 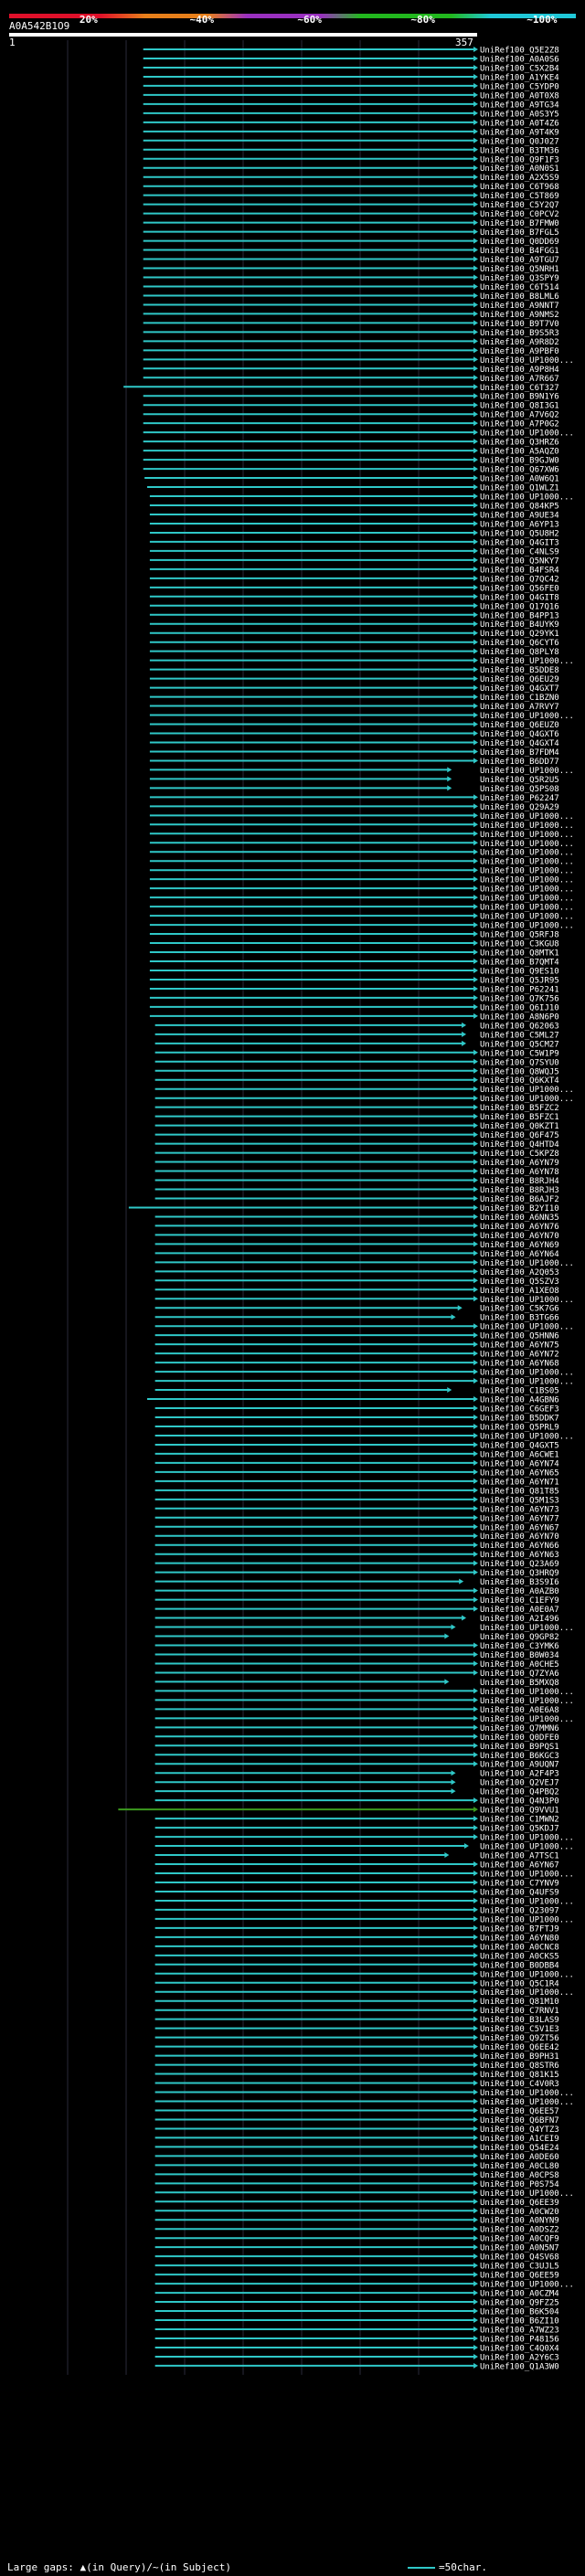 I want to click on hit-label: UniRef100_Q8STR6, so click(x=519, y=2066).